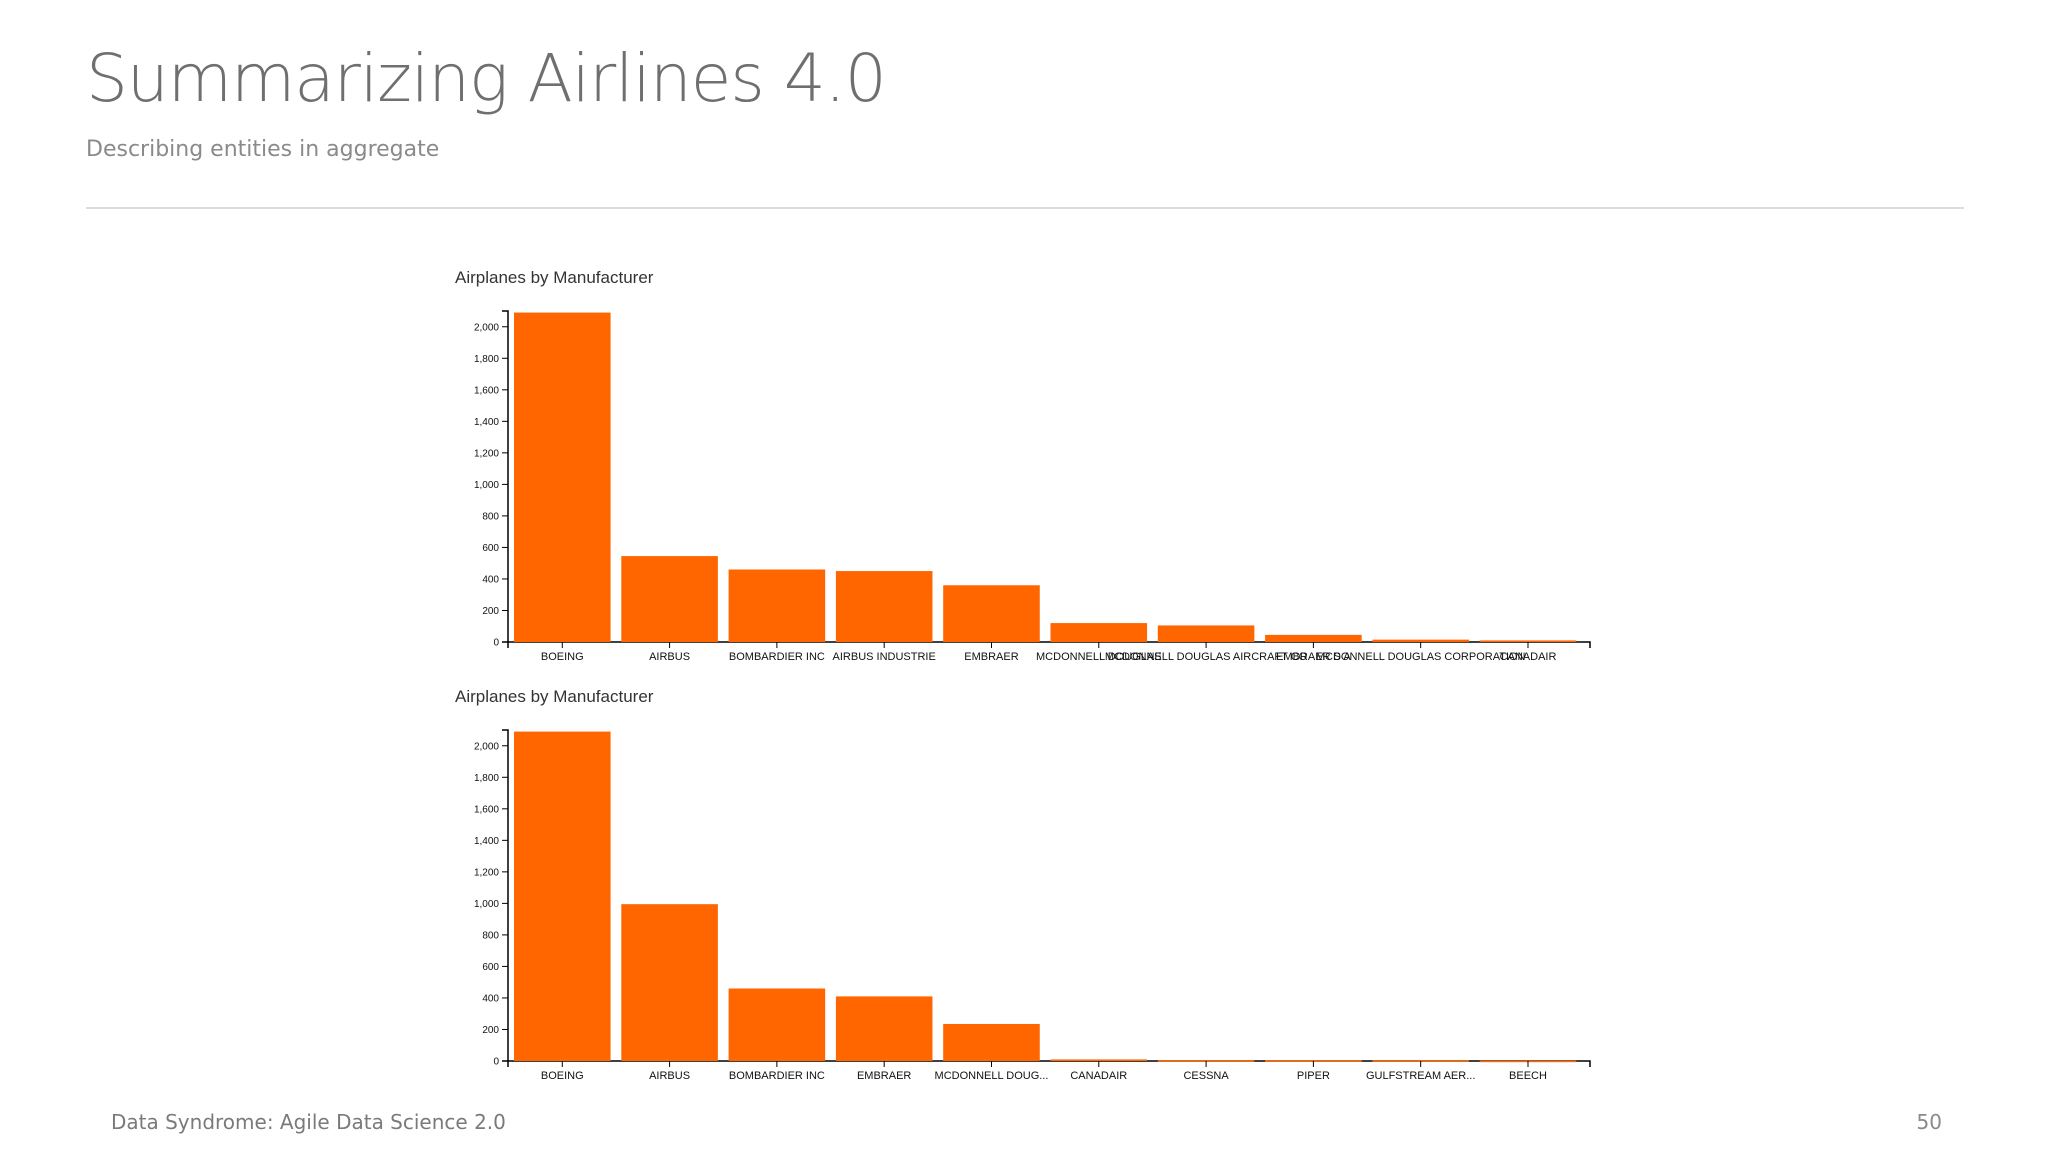  I want to click on x-category-label: MCDONNELL DOUGLAS, so click(1099, 657).